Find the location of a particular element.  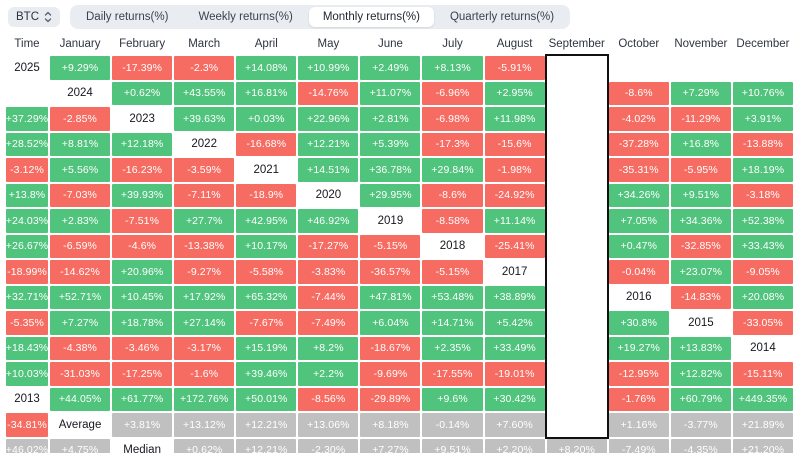

symbol-select: BTC is located at coordinates (34, 17).